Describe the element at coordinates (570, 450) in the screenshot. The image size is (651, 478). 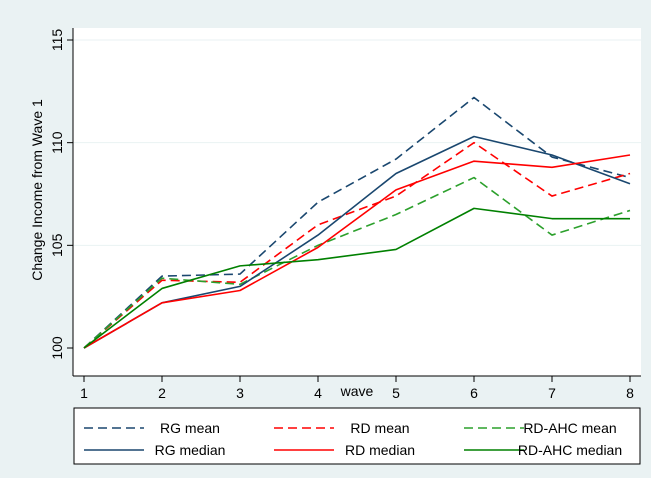
I see `legend-label: RD-AHC median` at that location.